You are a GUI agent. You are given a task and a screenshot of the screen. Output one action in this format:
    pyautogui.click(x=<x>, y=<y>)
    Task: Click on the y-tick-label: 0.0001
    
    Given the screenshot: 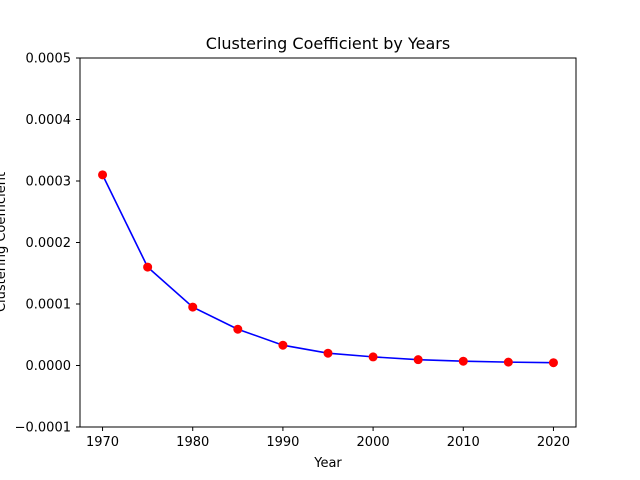 What is the action you would take?
    pyautogui.click(x=49, y=305)
    